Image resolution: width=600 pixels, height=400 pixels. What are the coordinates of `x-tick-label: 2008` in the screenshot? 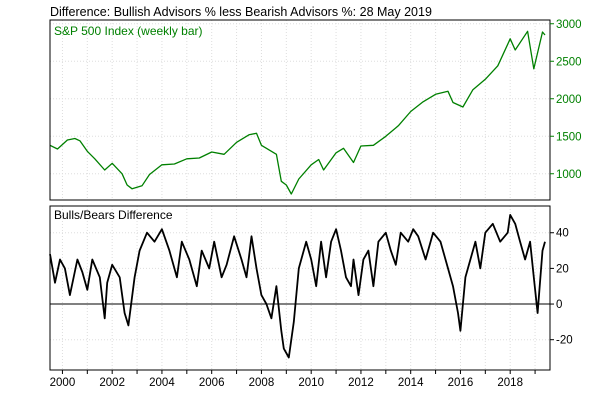 It's located at (262, 383).